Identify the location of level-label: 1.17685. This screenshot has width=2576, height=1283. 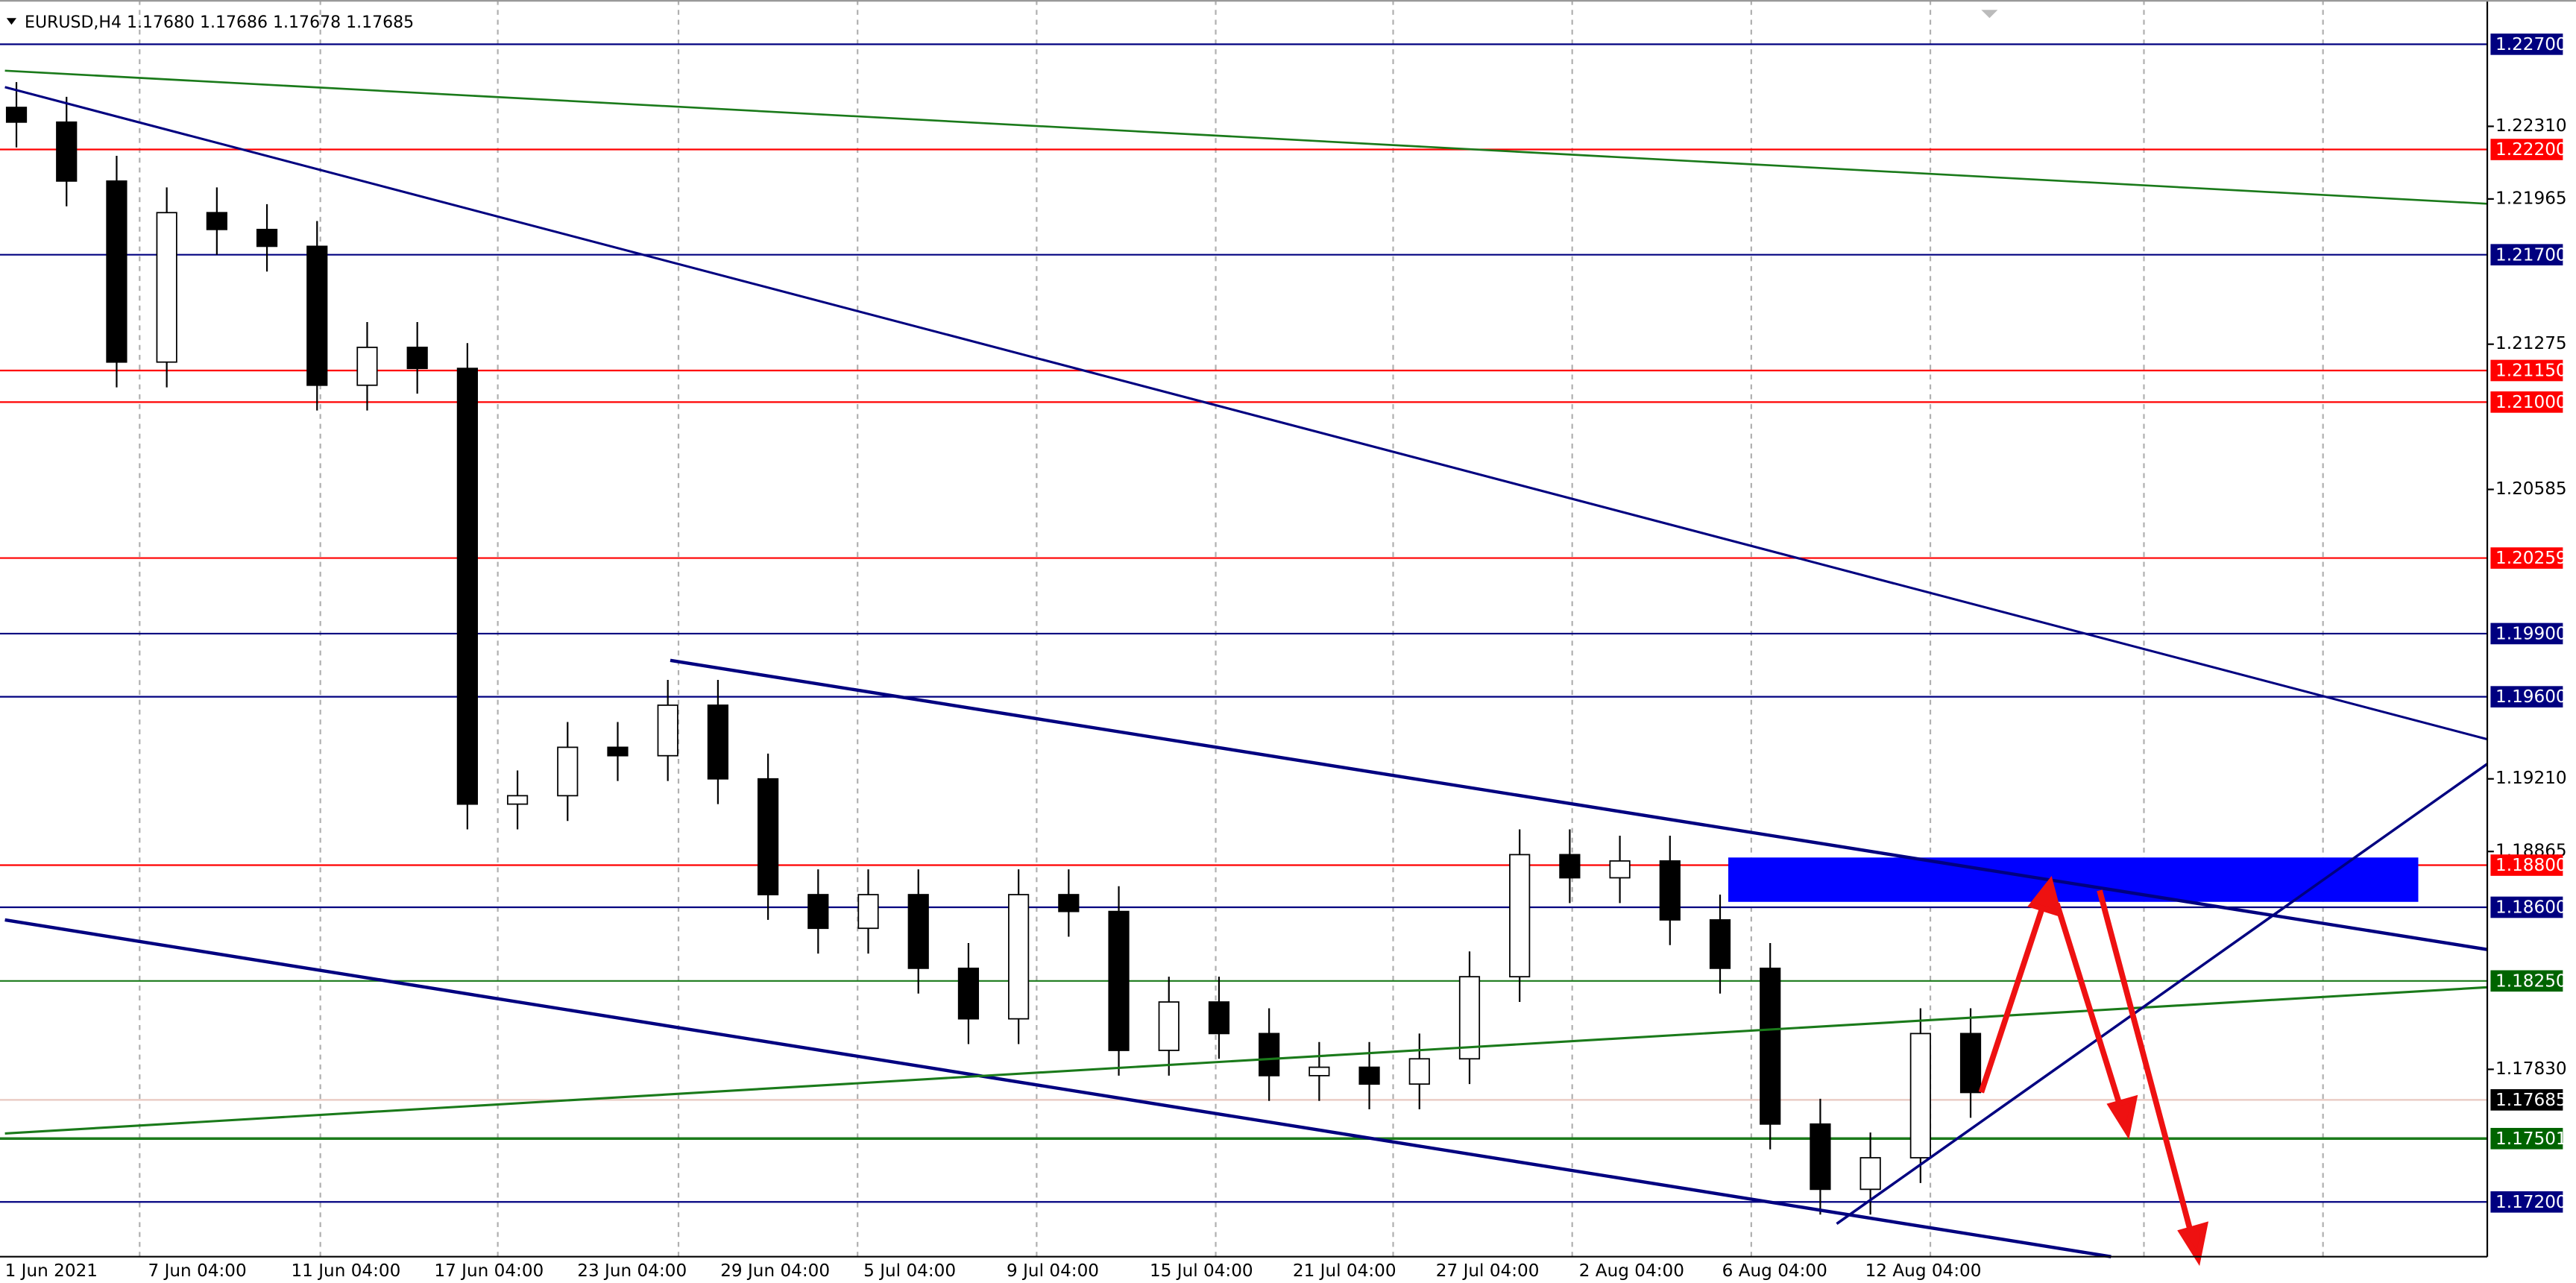
(2531, 1100).